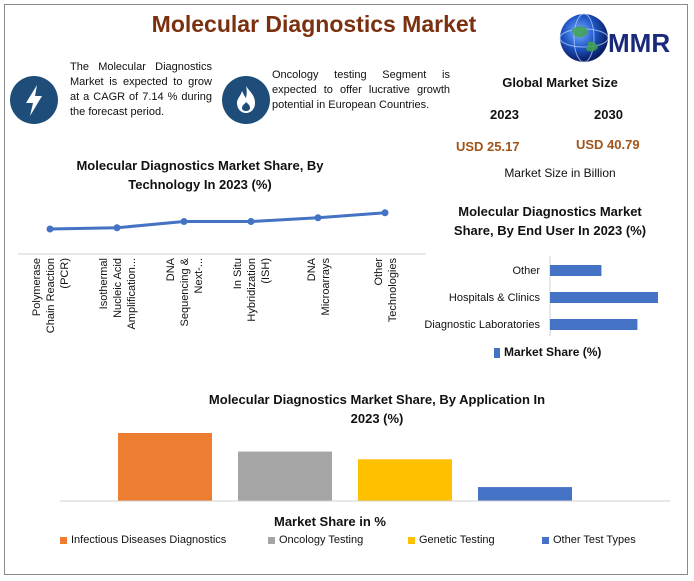  I want to click on svg-text: Polymerase, so click(37, 287).